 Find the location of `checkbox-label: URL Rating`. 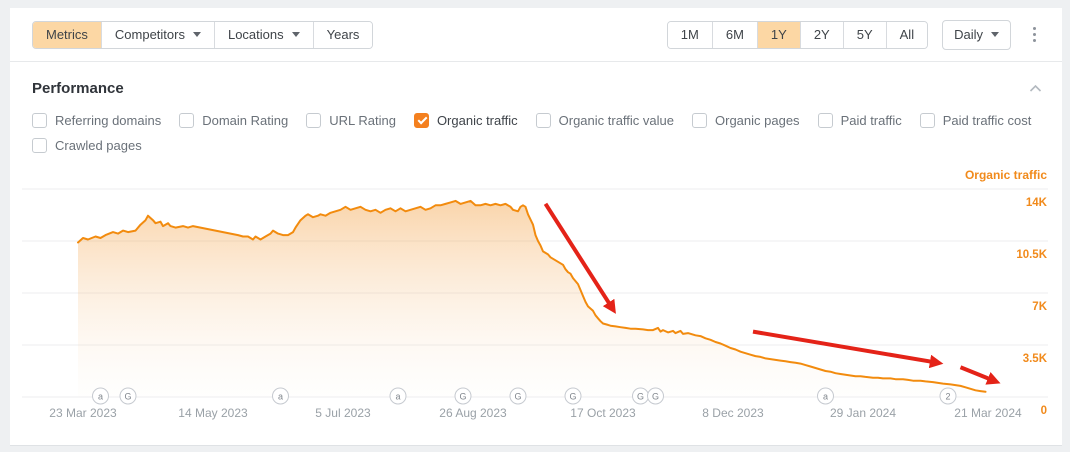

checkbox-label: URL Rating is located at coordinates (362, 120).